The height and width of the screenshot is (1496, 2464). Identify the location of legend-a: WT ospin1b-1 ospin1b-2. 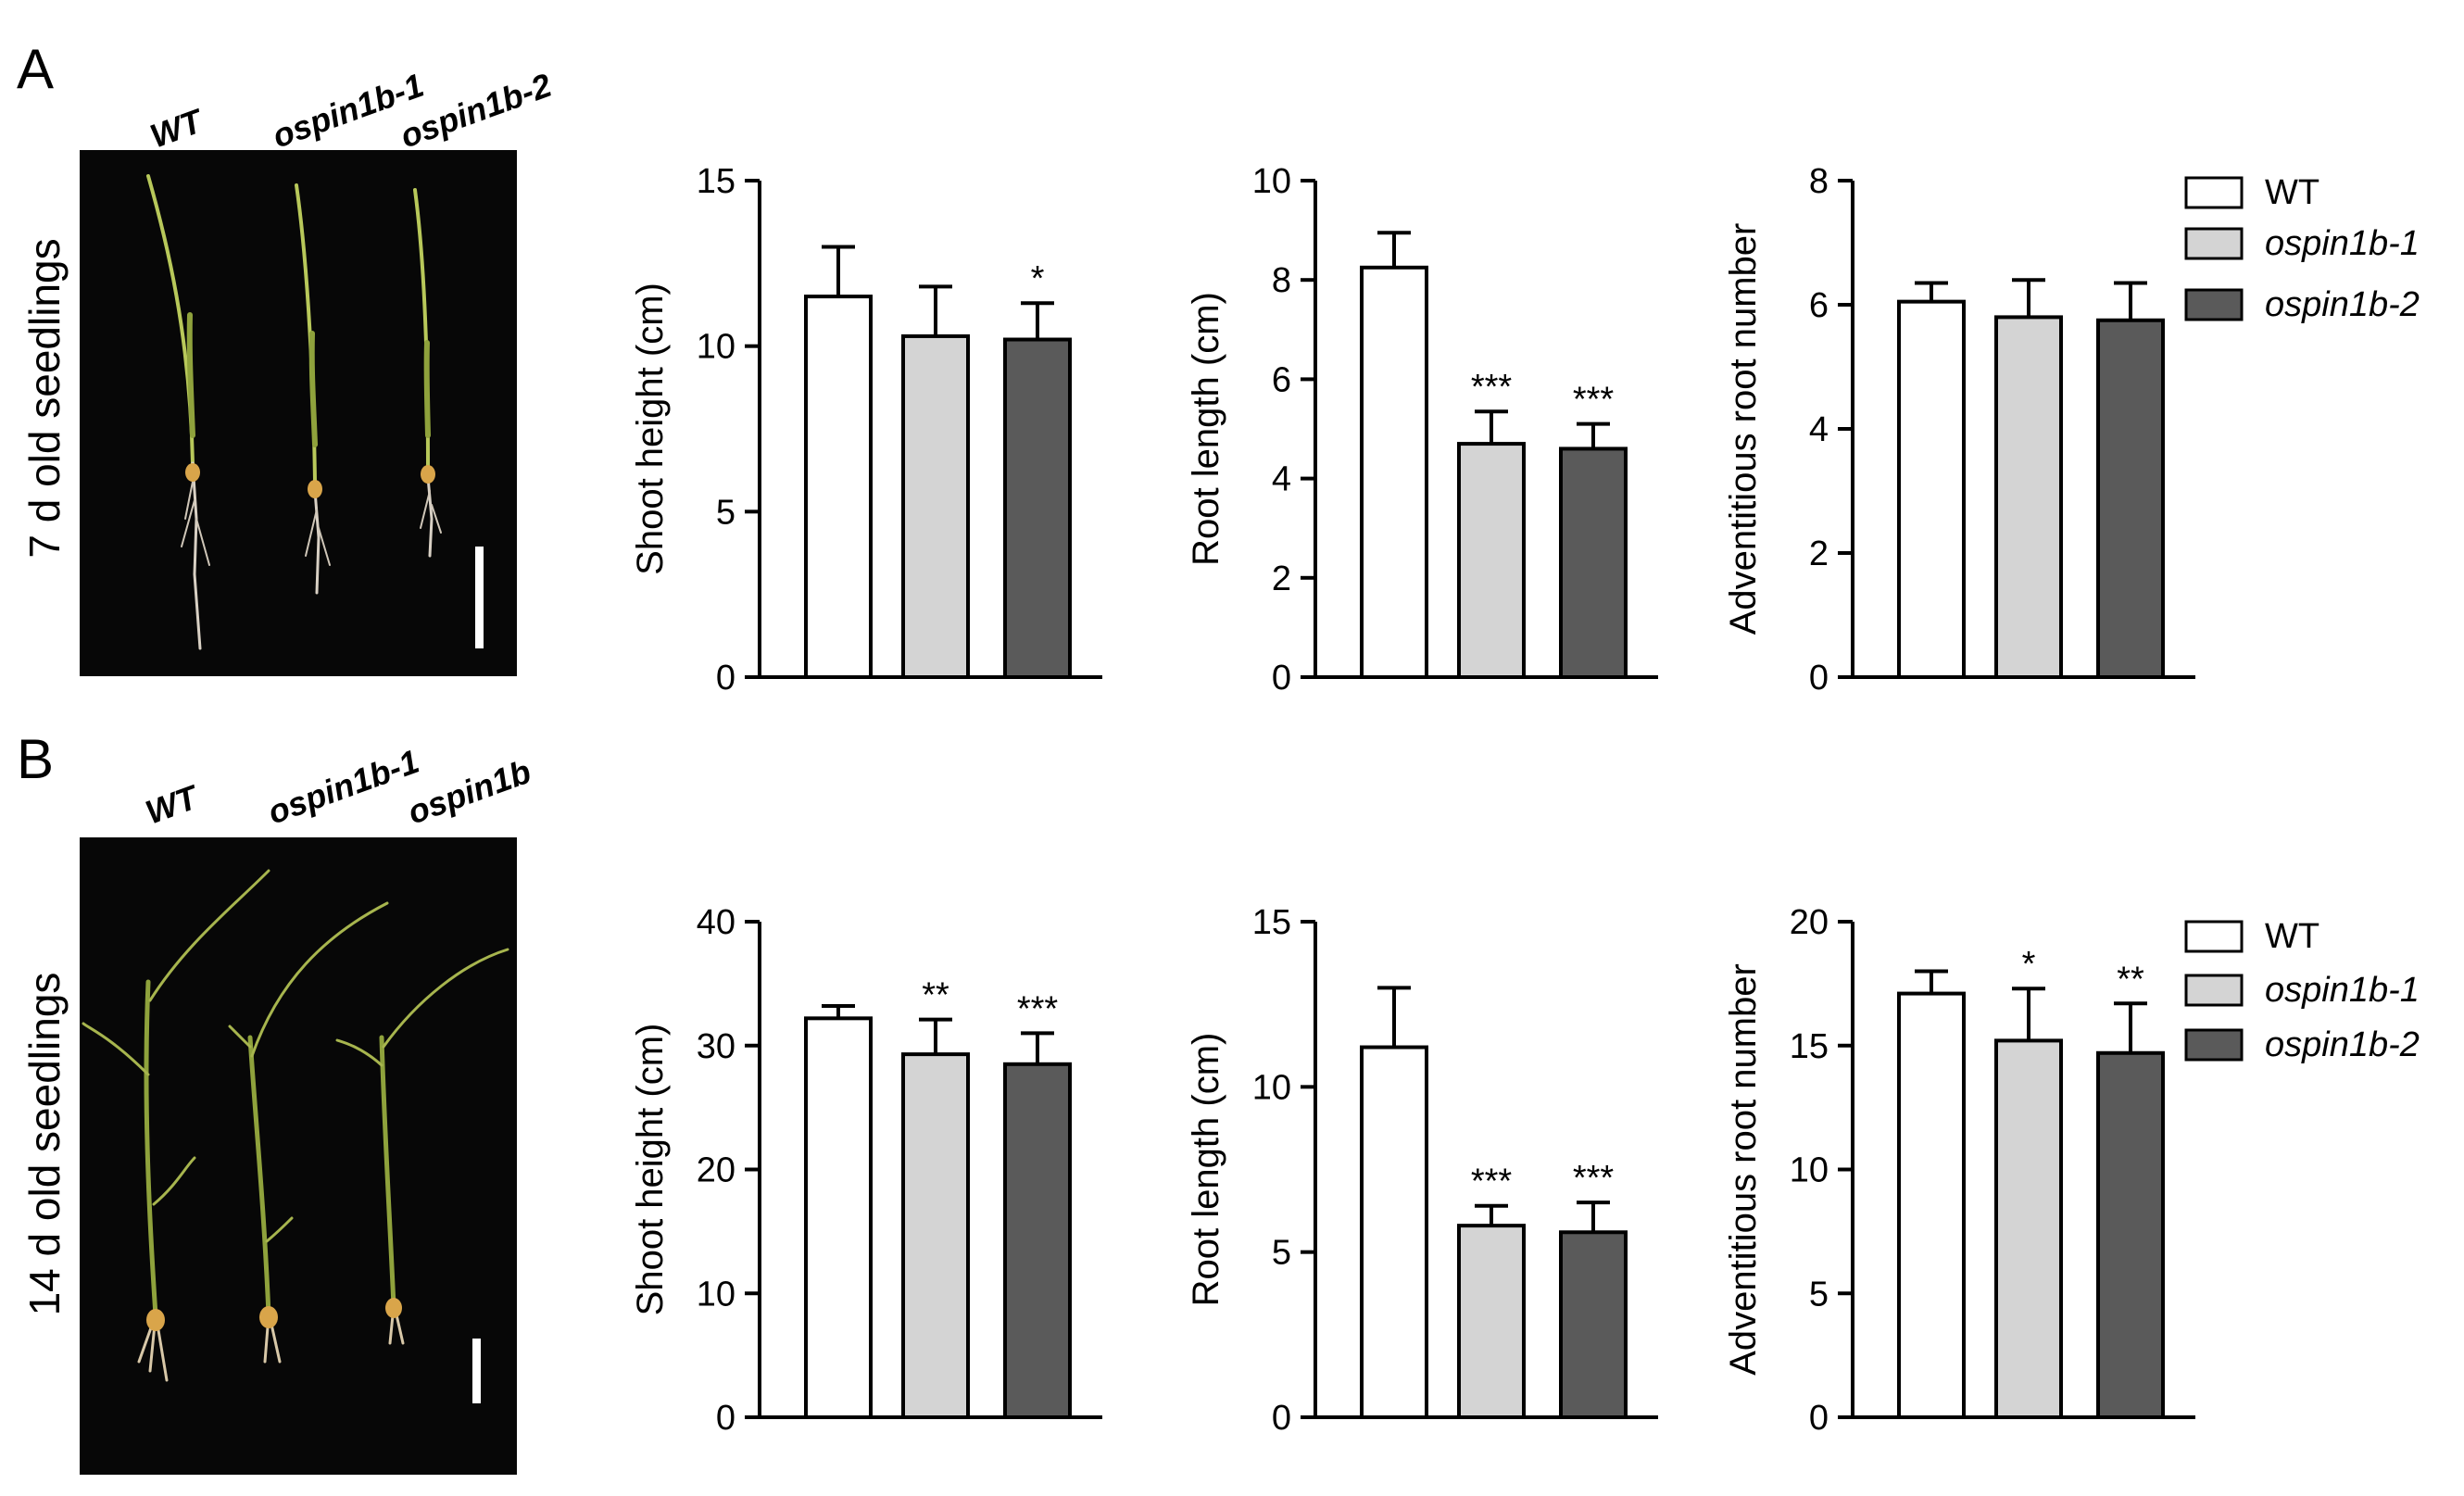
(2302, 248).